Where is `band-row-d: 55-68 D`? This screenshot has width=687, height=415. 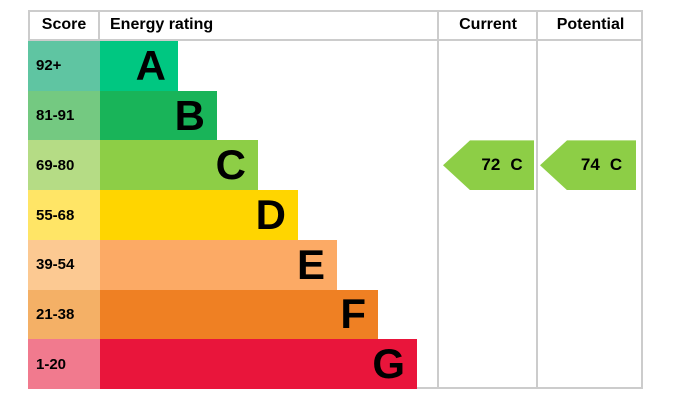 band-row-d: 55-68 D is located at coordinates (335, 215).